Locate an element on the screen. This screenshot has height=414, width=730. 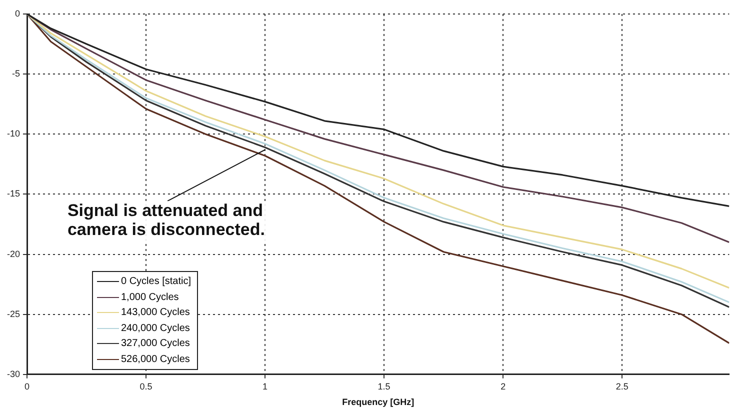
legend-label: 1,000 Cycles is located at coordinates (150, 297).